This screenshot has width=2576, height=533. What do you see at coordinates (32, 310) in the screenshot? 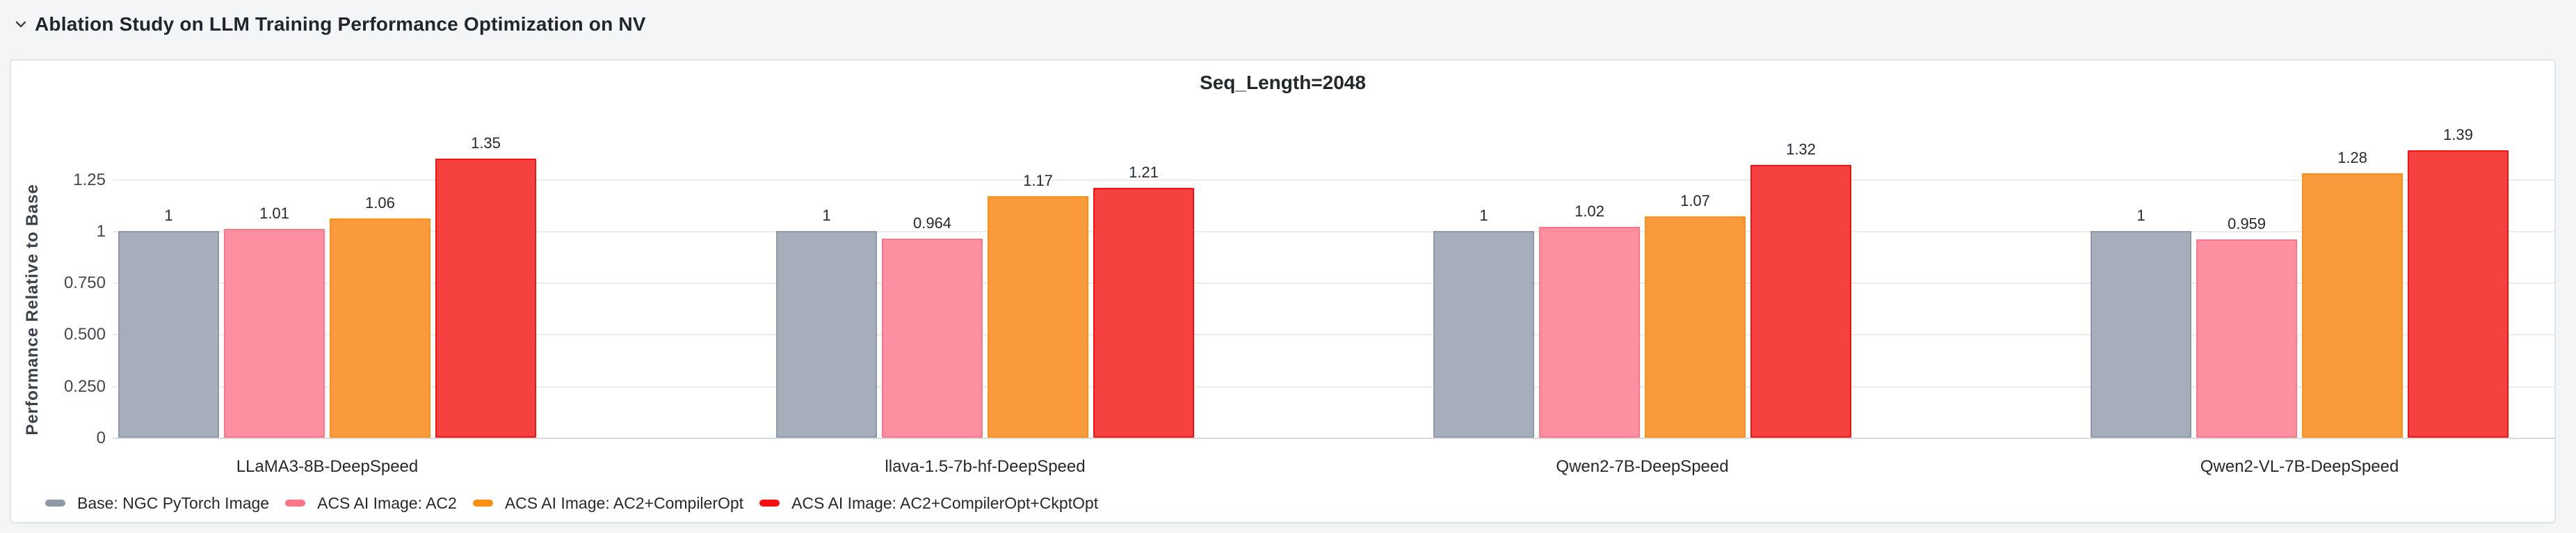
I see `y-axis-title: Performance Relative to Base` at bounding box center [32, 310].